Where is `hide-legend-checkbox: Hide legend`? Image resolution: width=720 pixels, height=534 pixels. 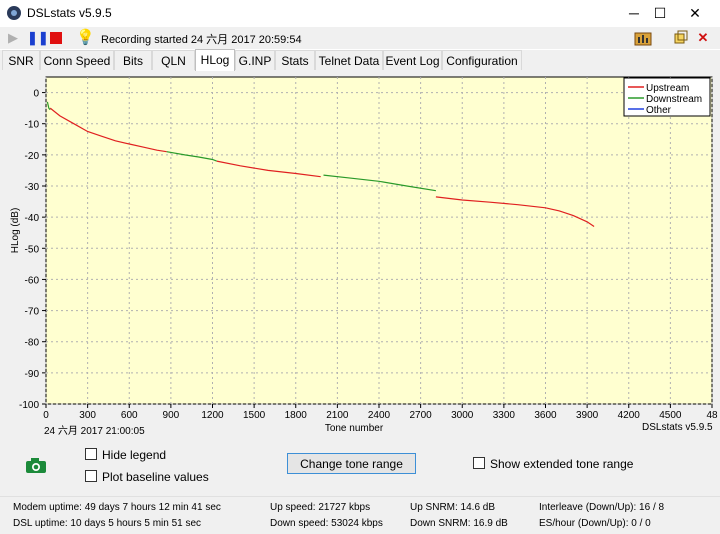
hide-legend-checkbox: Hide legend is located at coordinates (125, 455).